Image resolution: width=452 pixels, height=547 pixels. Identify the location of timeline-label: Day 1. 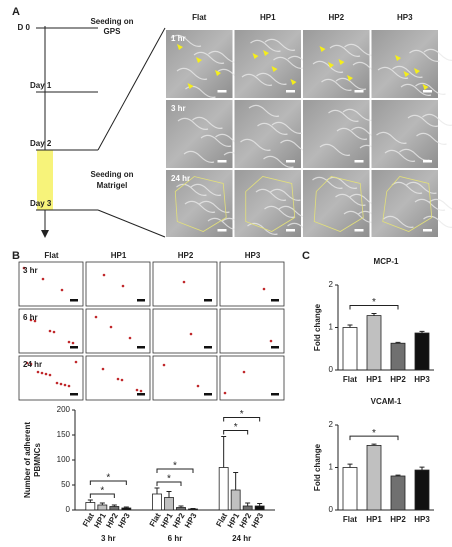
(41, 85).